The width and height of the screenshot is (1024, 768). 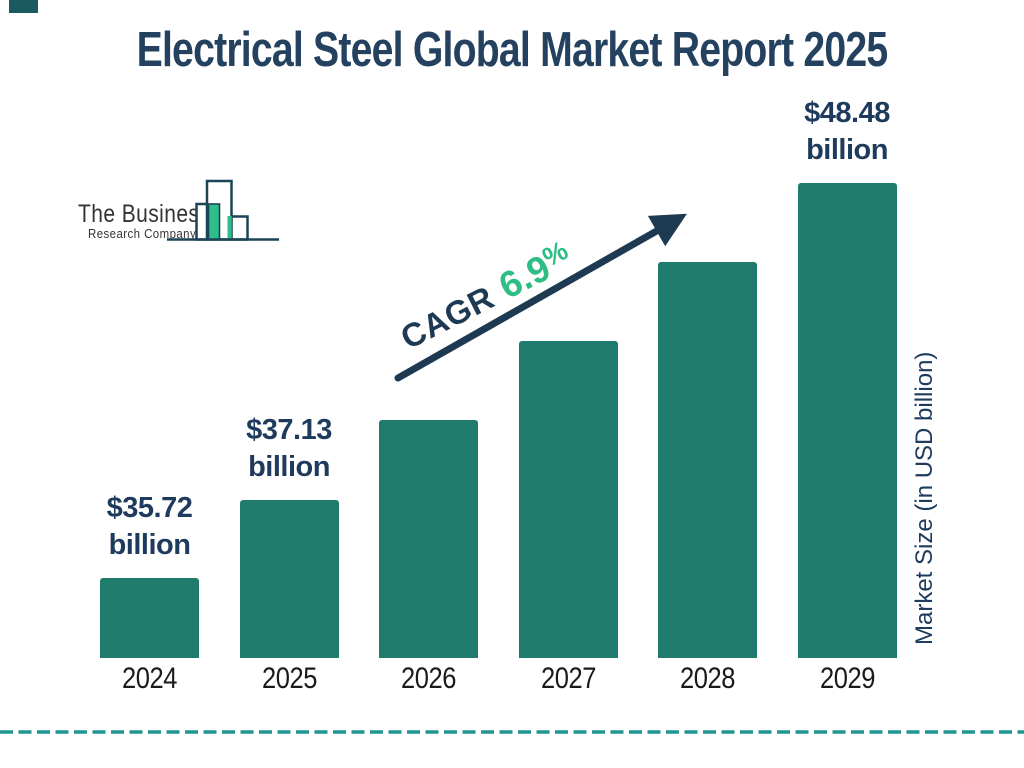 I want to click on company-logo: The Business Research Company, so click(x=184, y=212).